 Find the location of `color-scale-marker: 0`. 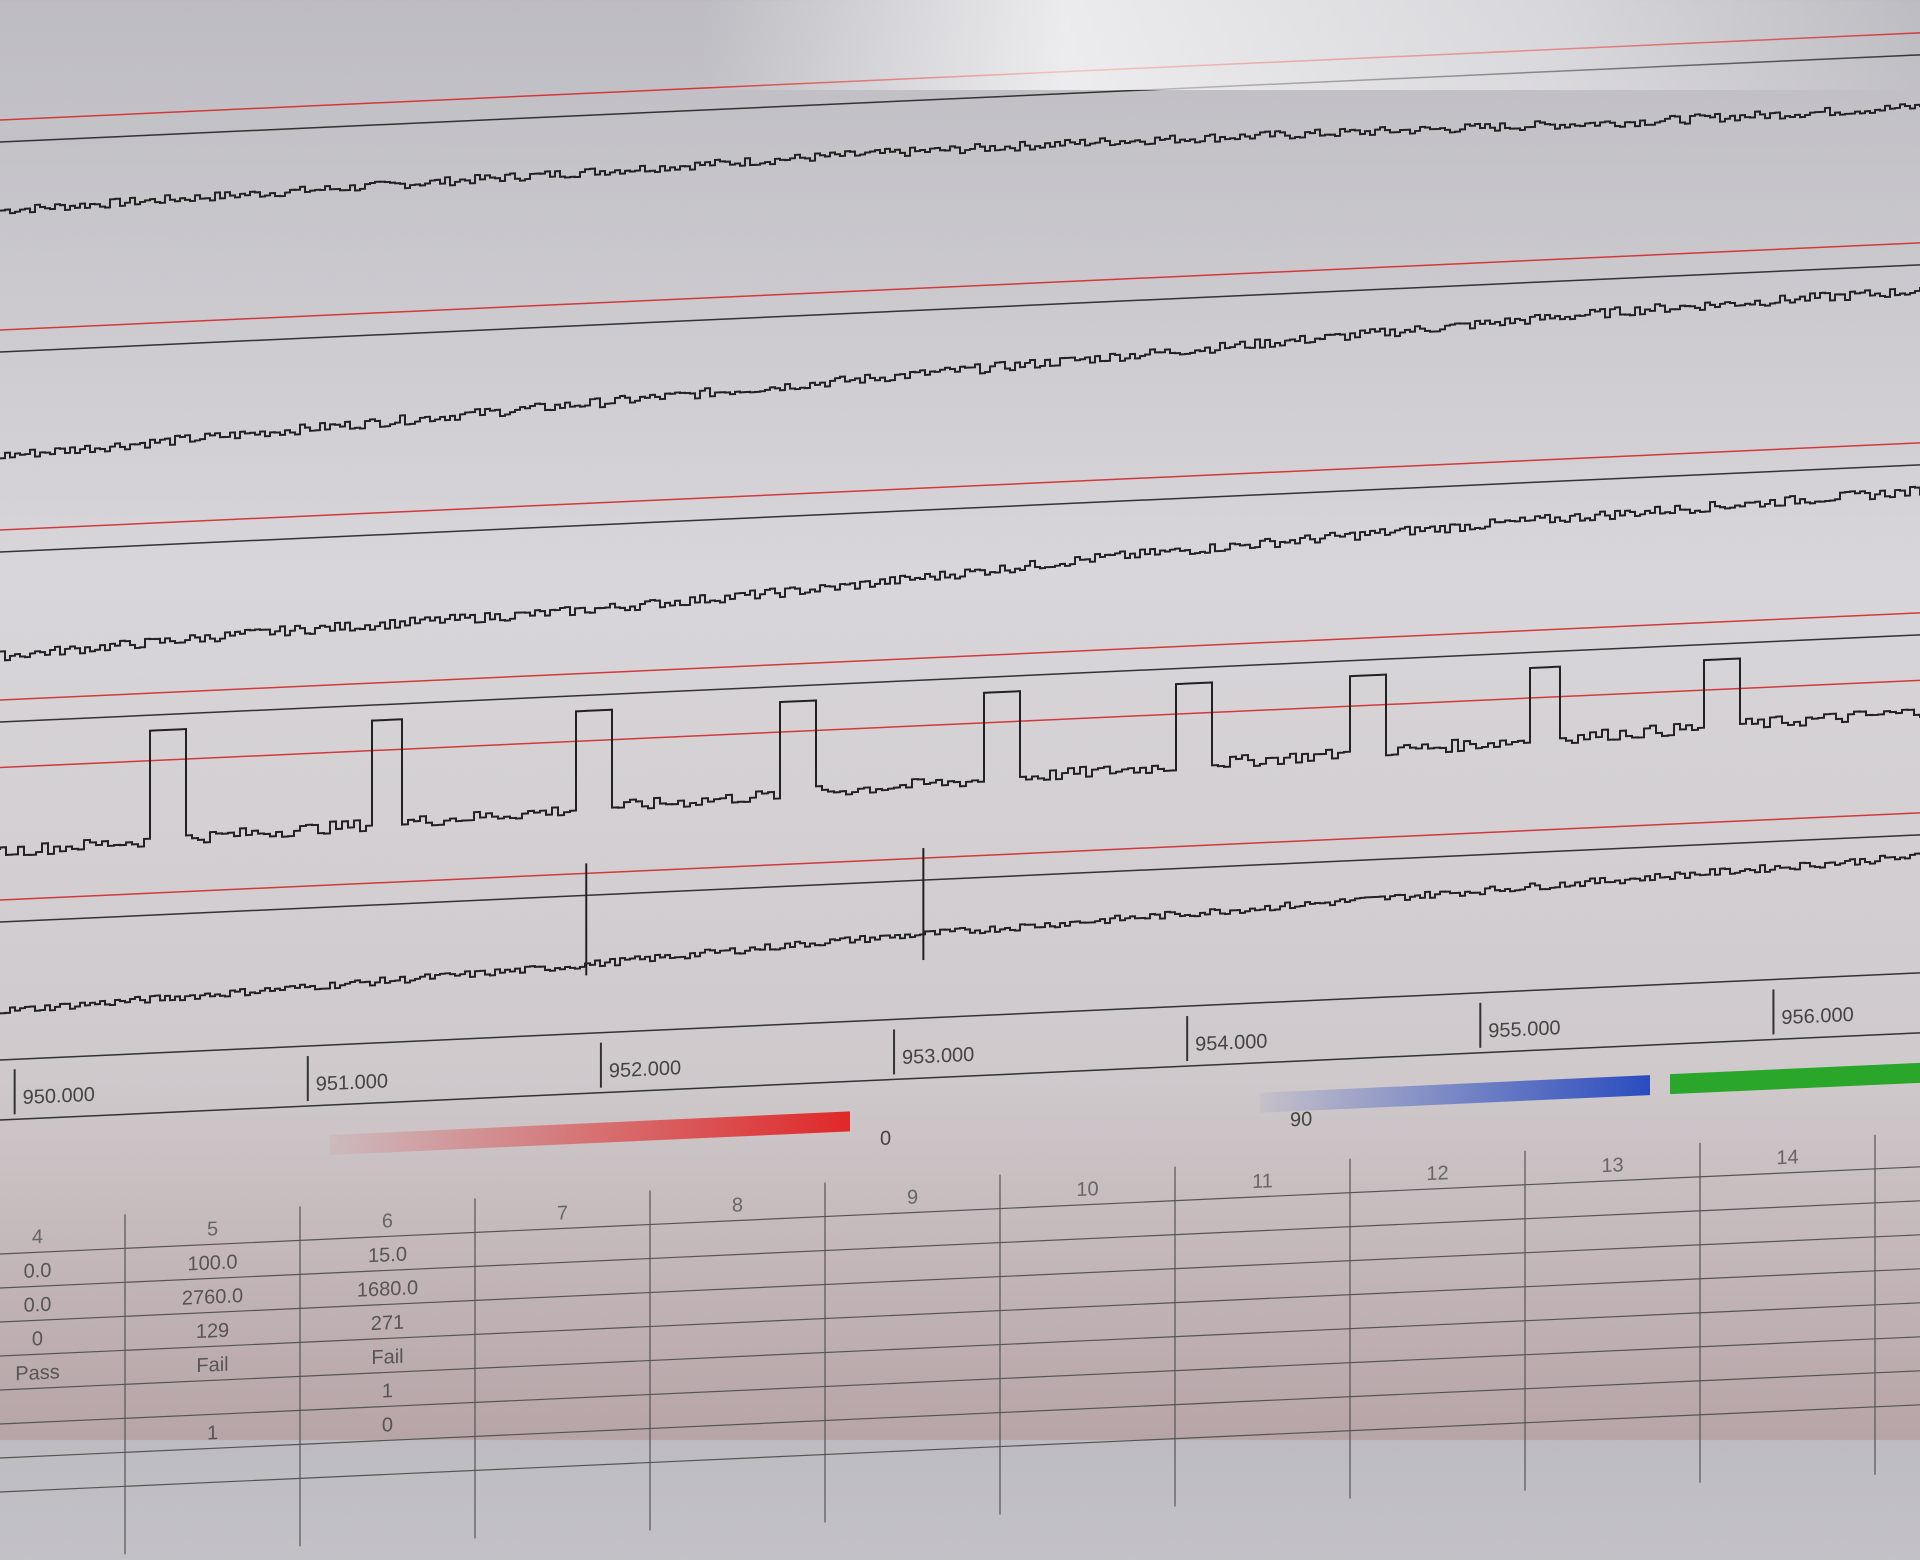

color-scale-marker: 0 is located at coordinates (885, 1139).